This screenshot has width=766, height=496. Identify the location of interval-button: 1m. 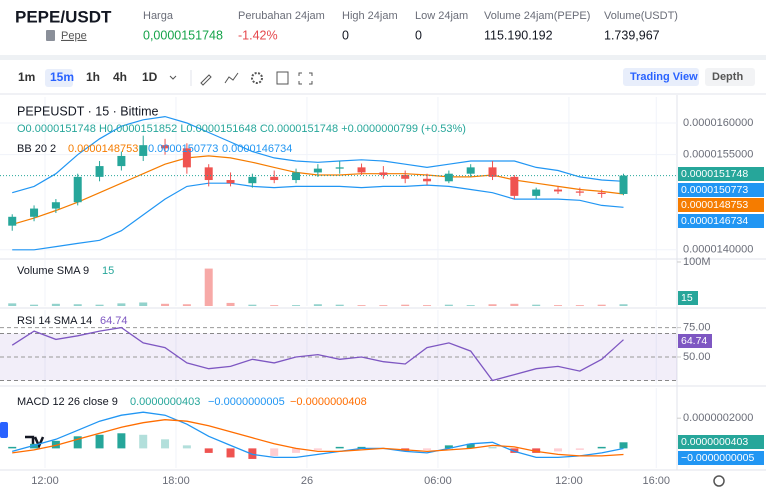
(26, 77).